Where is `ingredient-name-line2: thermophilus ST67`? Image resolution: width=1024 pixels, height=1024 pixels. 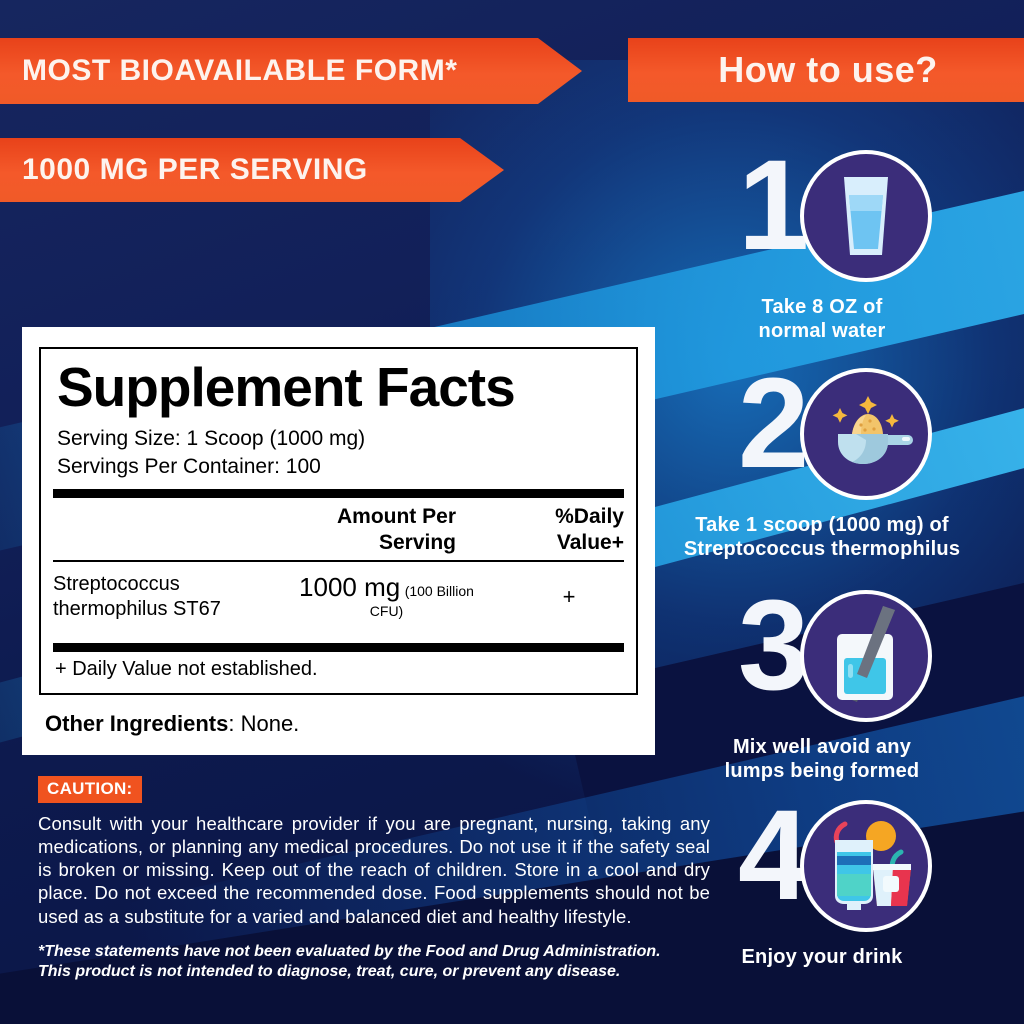 ingredient-name-line2: thermophilus ST67 is located at coordinates (137, 608).